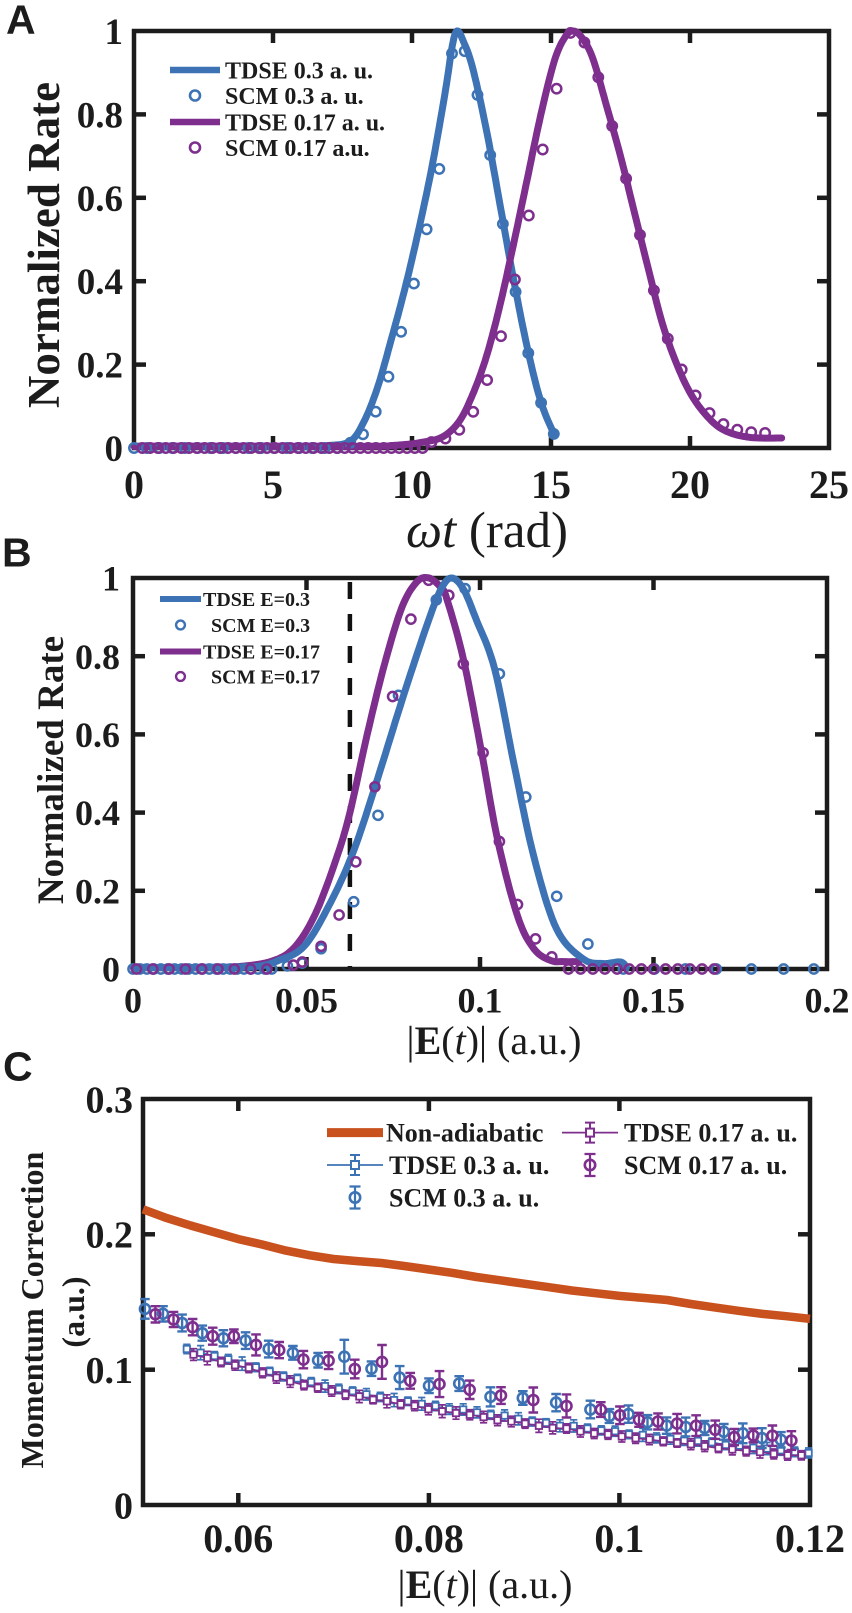 The image size is (852, 1613). Describe the element at coordinates (110, 1100) in the screenshot. I see `svg-text: 0.3` at that location.